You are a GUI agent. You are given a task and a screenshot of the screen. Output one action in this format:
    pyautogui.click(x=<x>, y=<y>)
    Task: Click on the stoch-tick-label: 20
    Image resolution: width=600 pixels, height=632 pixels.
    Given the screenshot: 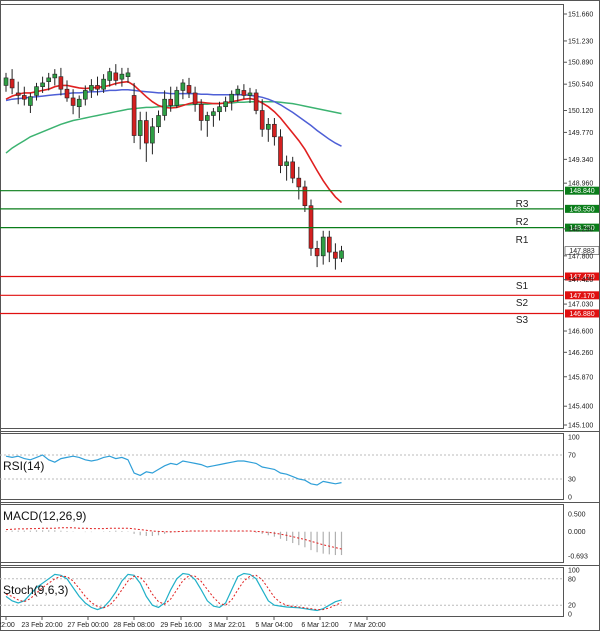 What is the action you would take?
    pyautogui.click(x=572, y=606)
    